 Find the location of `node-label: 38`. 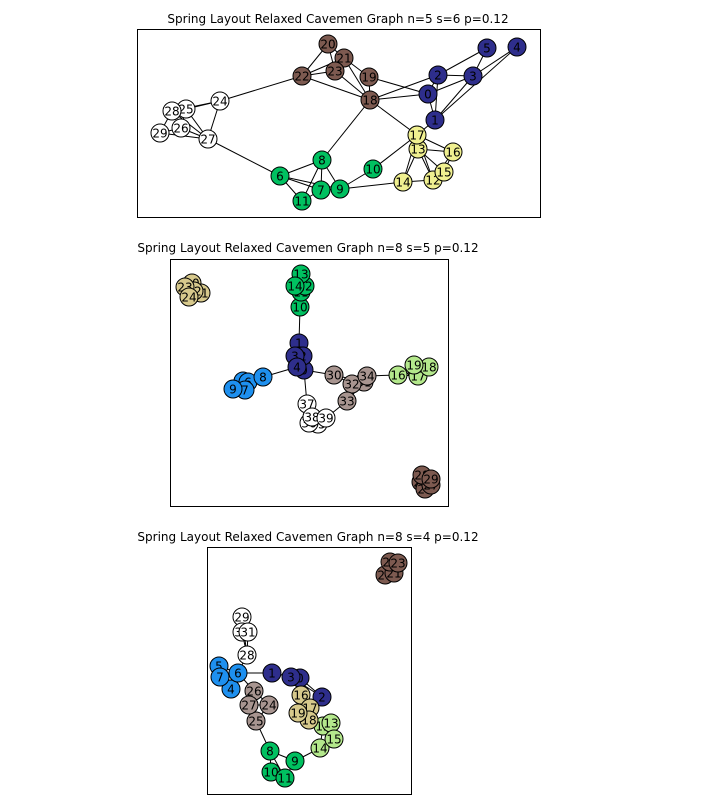

node-label: 38 is located at coordinates (311, 418).